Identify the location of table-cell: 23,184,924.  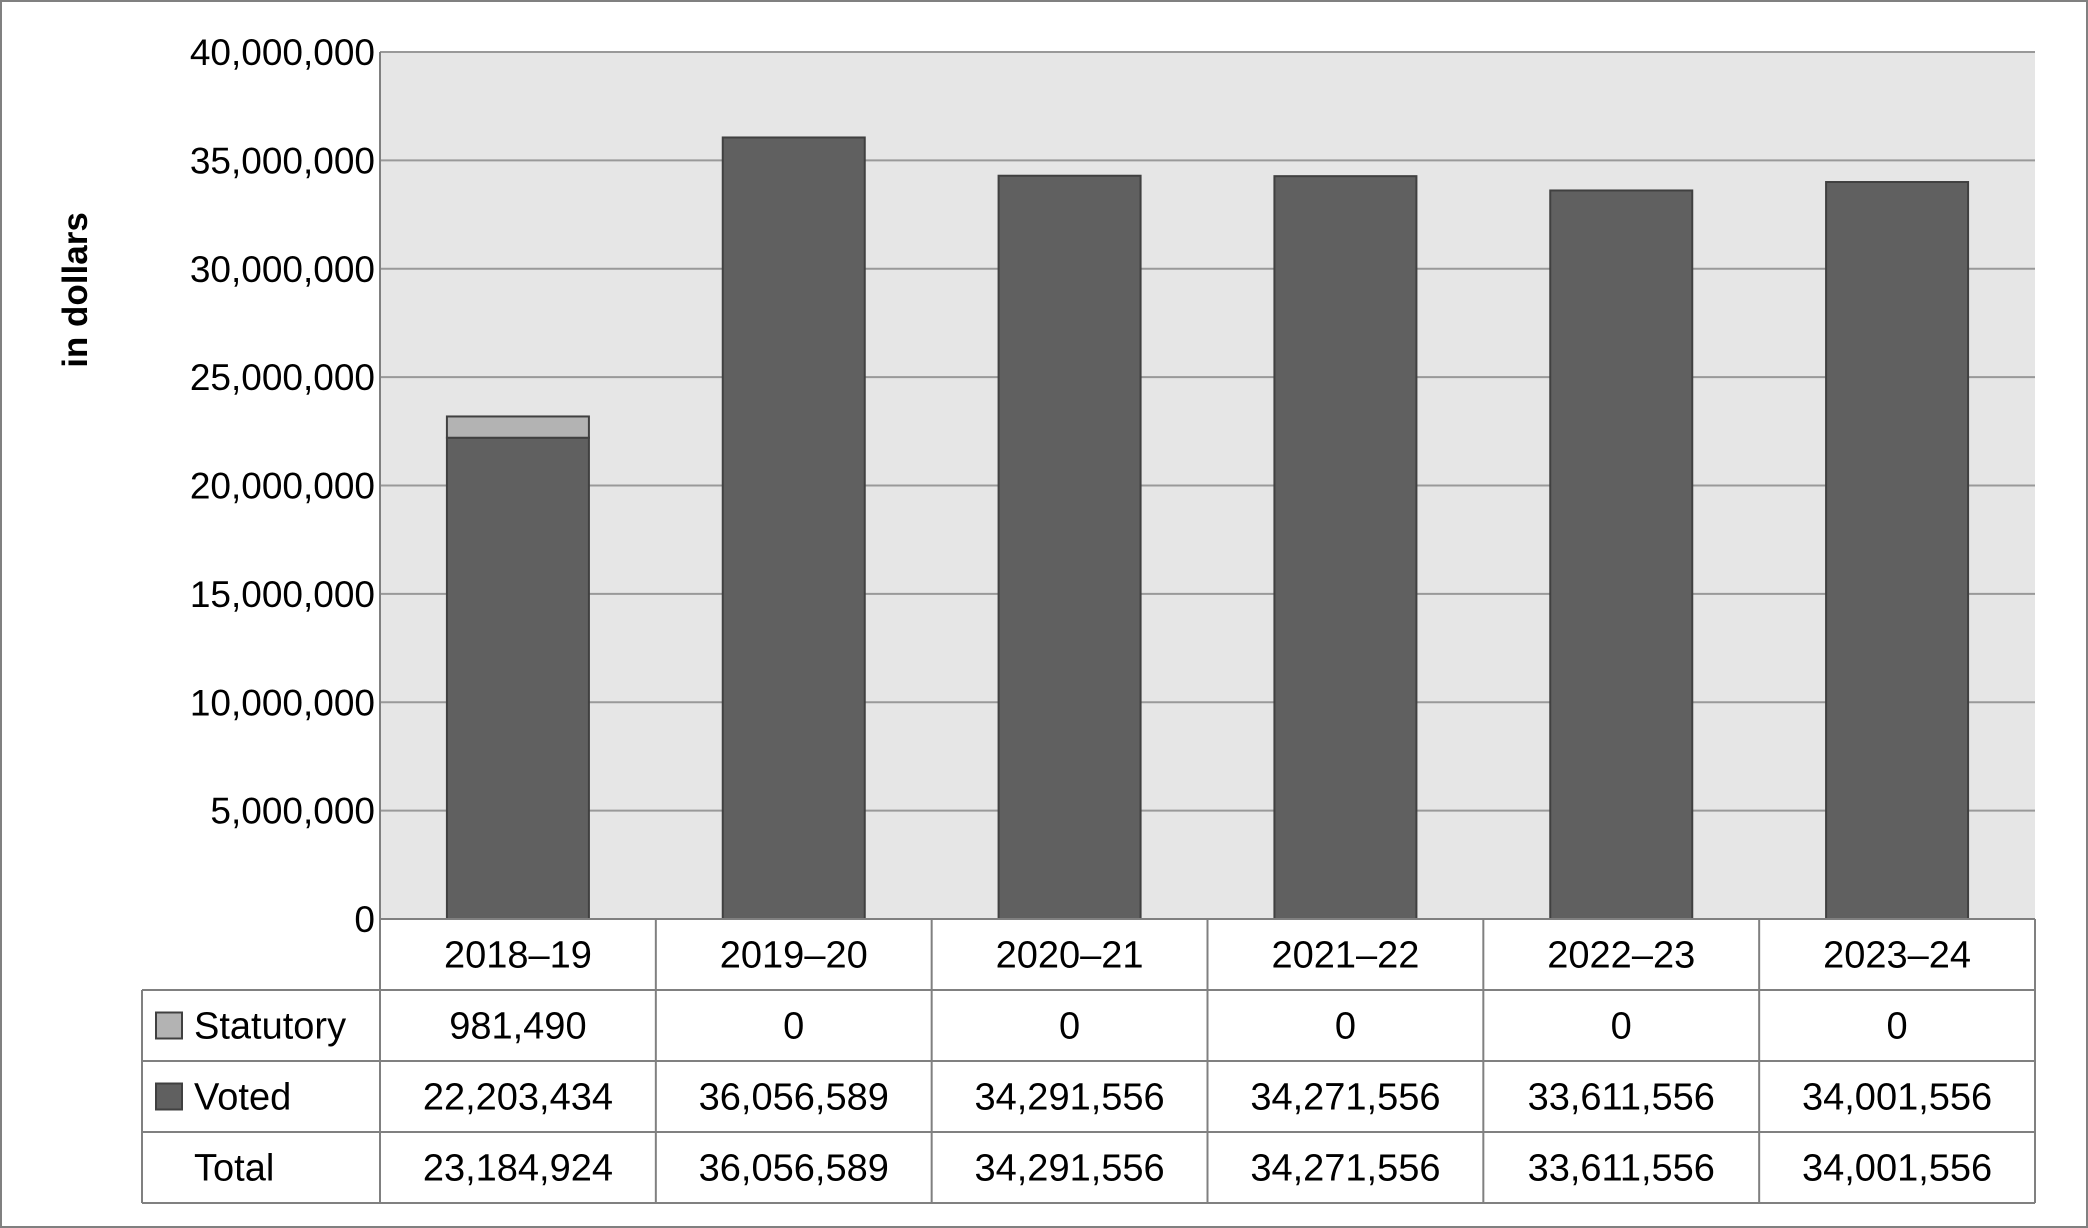
(518, 1169).